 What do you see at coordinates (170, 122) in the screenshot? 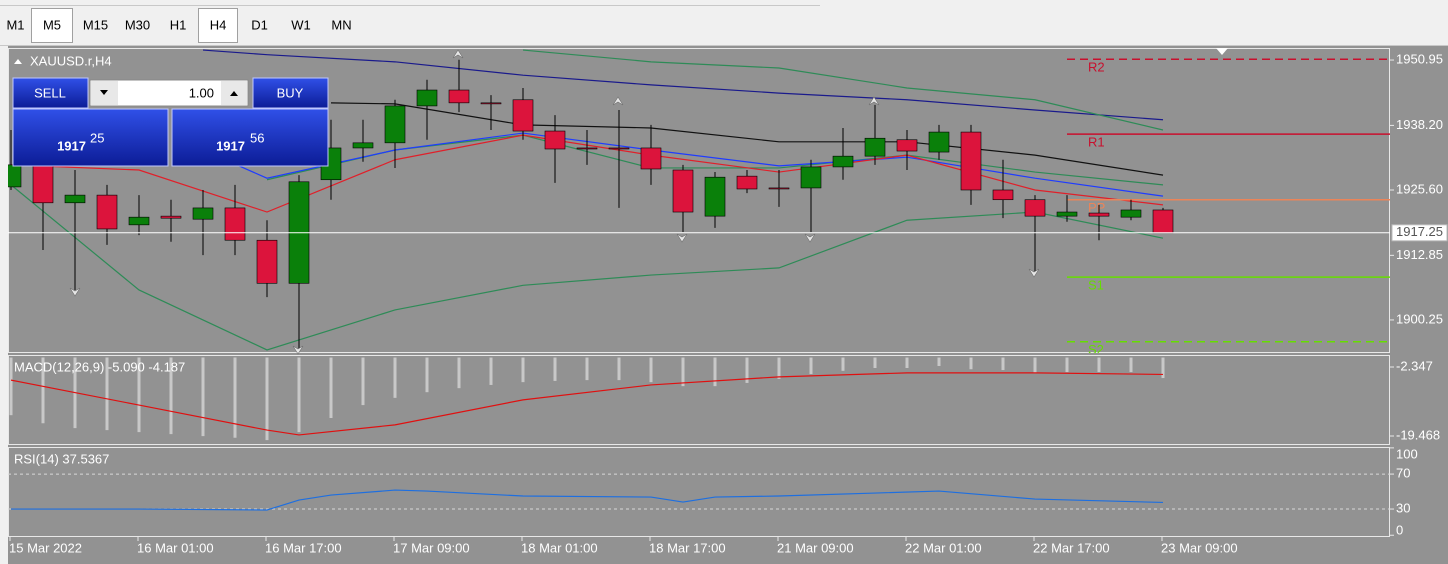
I see `one-click-trading: SELL 1.00 BUY 1917 25 1917 56` at bounding box center [170, 122].